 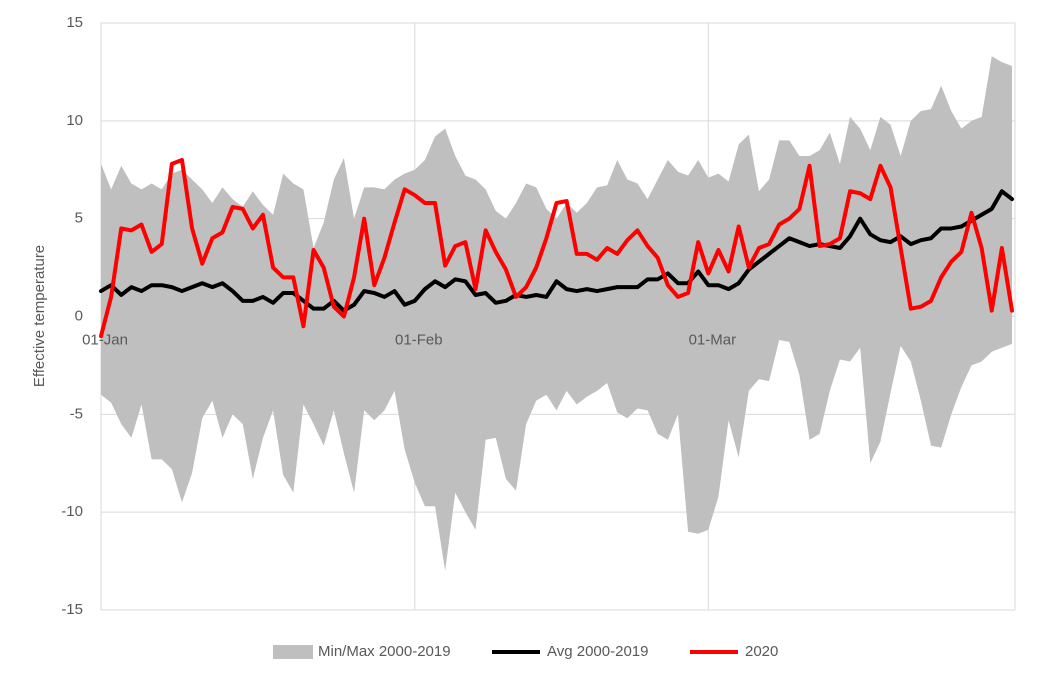 I want to click on legend-label: Min/Max 2000-2019, so click(x=384, y=651).